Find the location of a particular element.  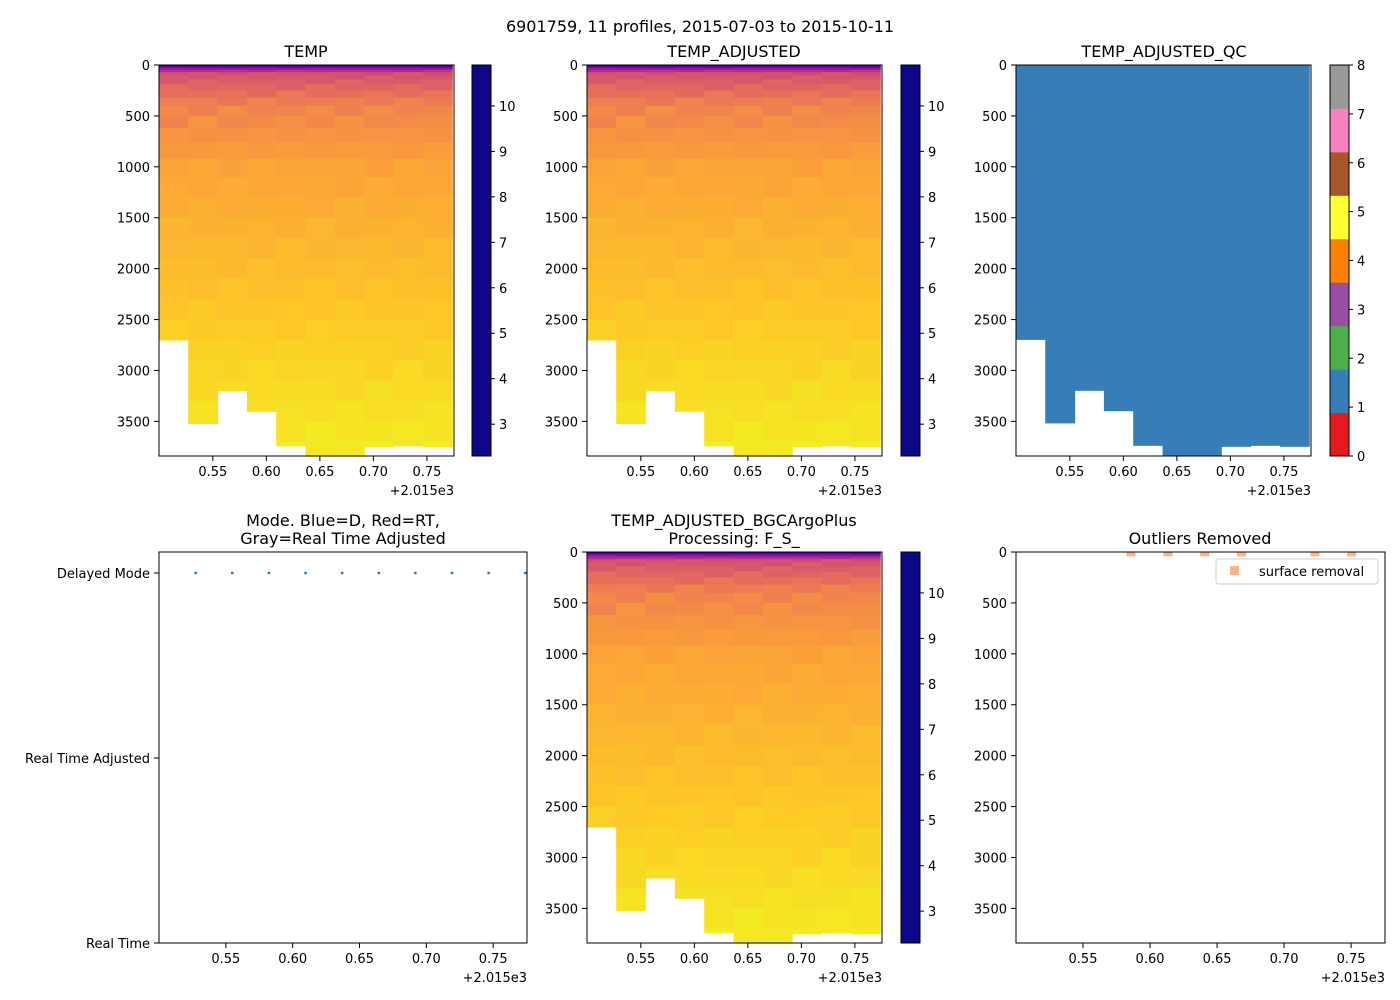

y-tick-label: 500 is located at coordinates (565, 604).